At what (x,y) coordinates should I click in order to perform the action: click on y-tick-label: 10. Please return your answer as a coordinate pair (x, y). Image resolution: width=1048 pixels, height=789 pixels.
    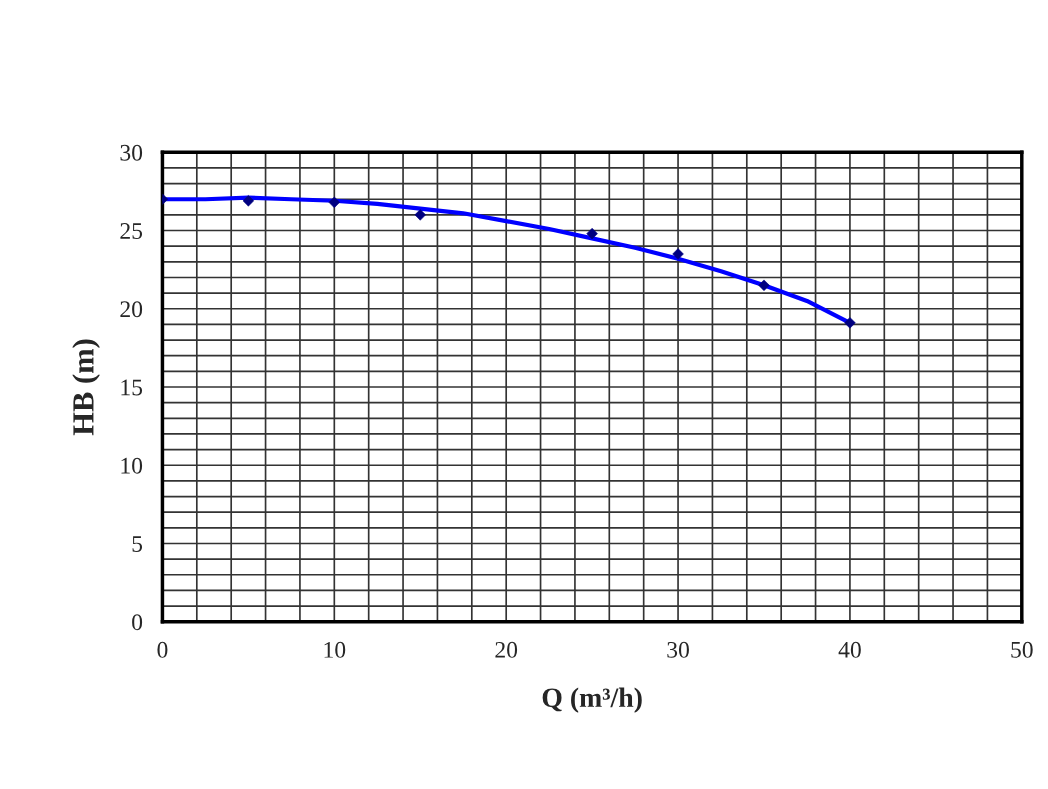
    Looking at the image, I should click on (132, 465).